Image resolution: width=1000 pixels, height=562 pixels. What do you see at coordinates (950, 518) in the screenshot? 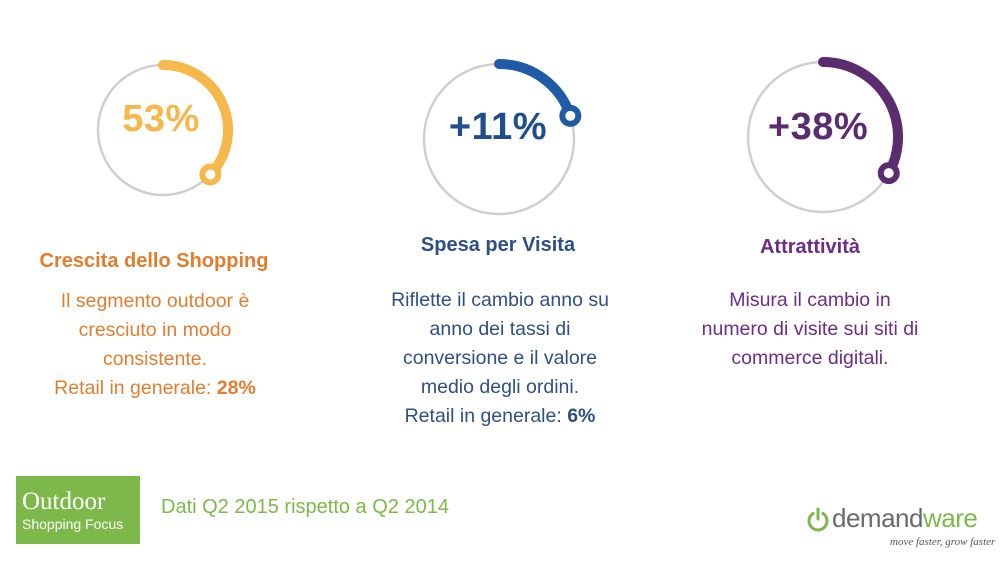
I see `logo-wordmark-part2: ware` at bounding box center [950, 518].